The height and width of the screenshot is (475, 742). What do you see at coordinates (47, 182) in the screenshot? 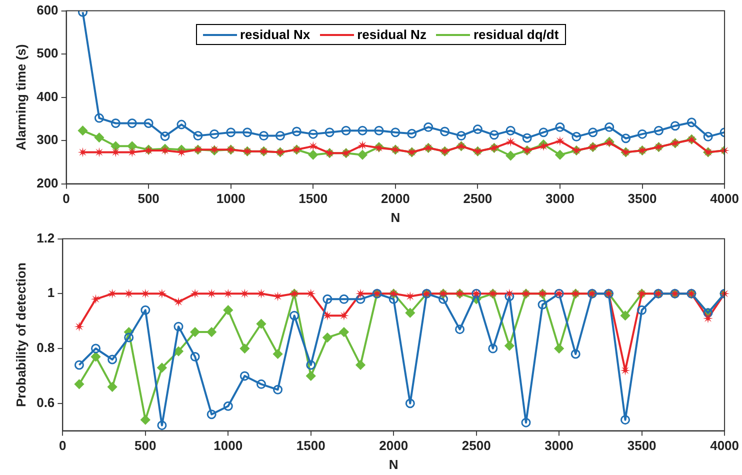
I see `y-tick-label: 200` at bounding box center [47, 182].